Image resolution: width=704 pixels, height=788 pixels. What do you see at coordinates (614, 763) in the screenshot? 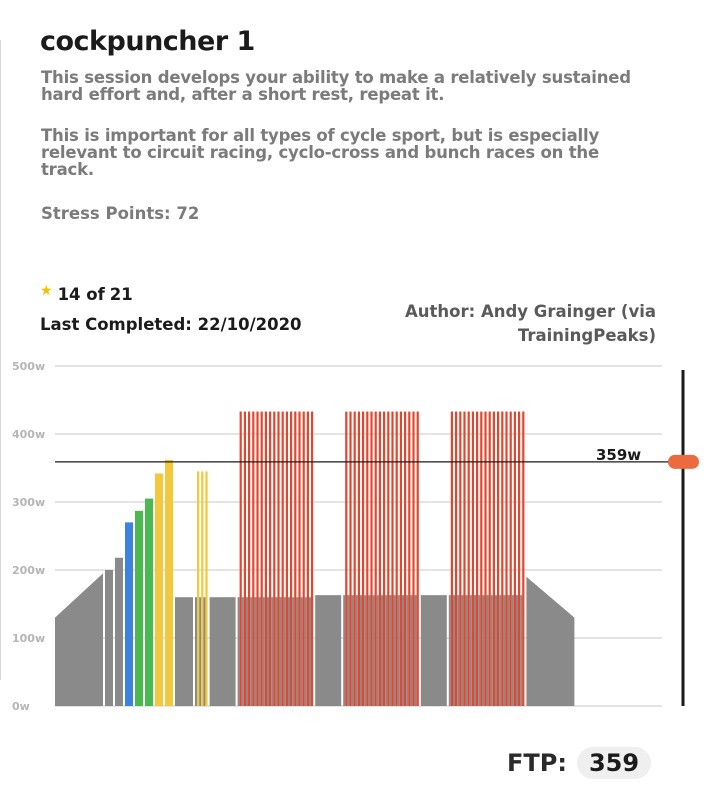
I see `ftp-value: 359` at bounding box center [614, 763].